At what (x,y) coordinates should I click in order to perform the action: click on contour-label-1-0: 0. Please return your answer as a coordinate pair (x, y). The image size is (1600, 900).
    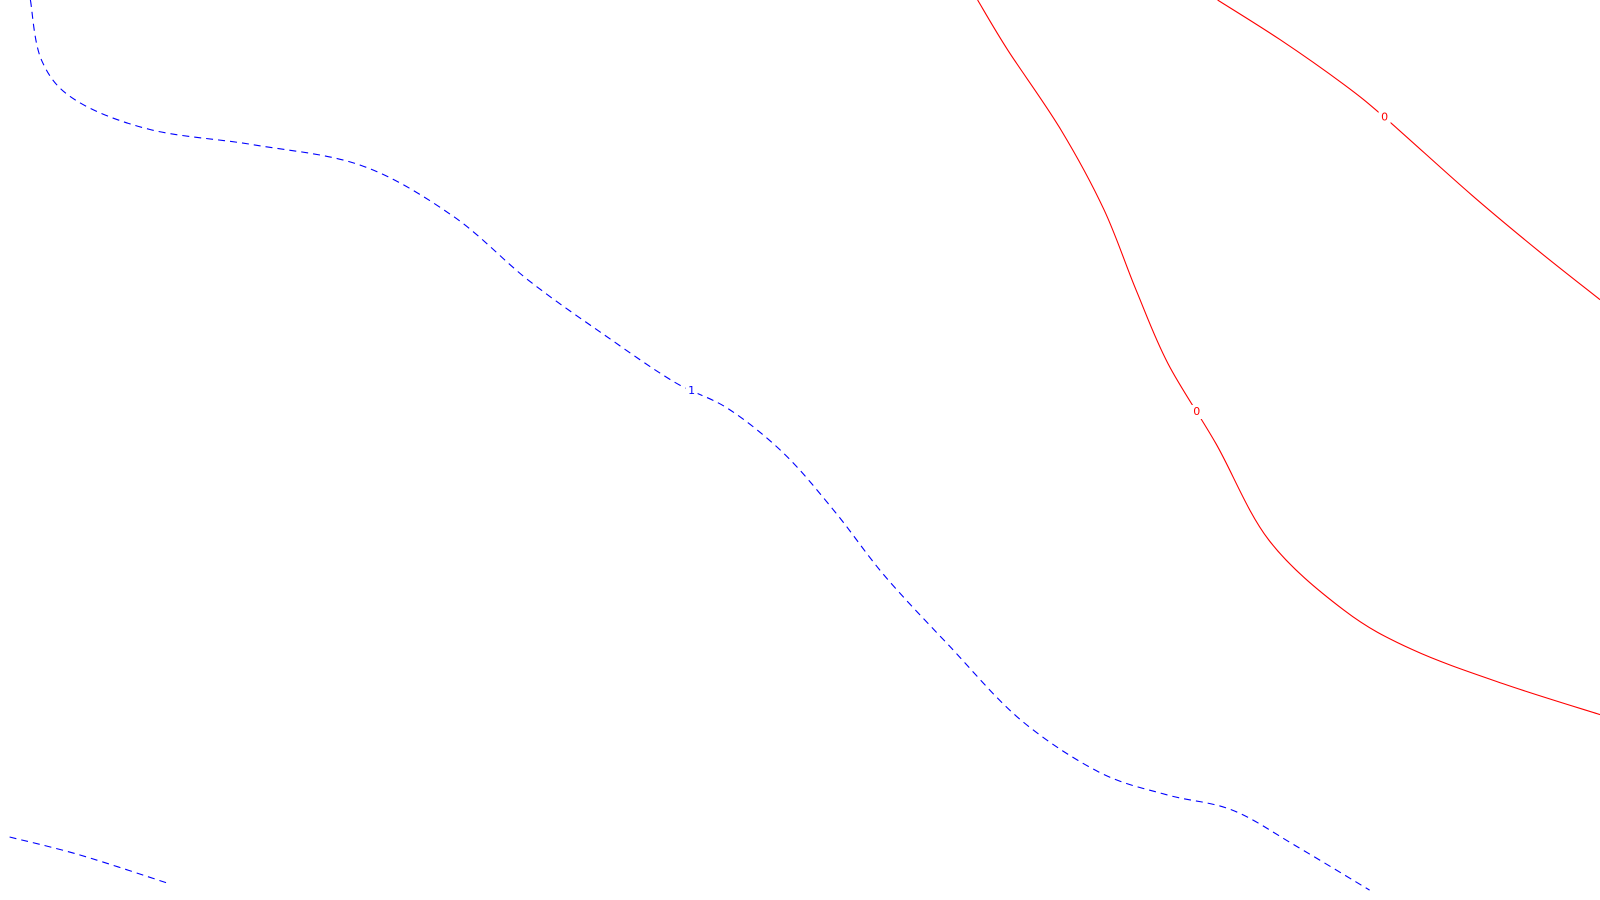
    Looking at the image, I should click on (1196, 411).